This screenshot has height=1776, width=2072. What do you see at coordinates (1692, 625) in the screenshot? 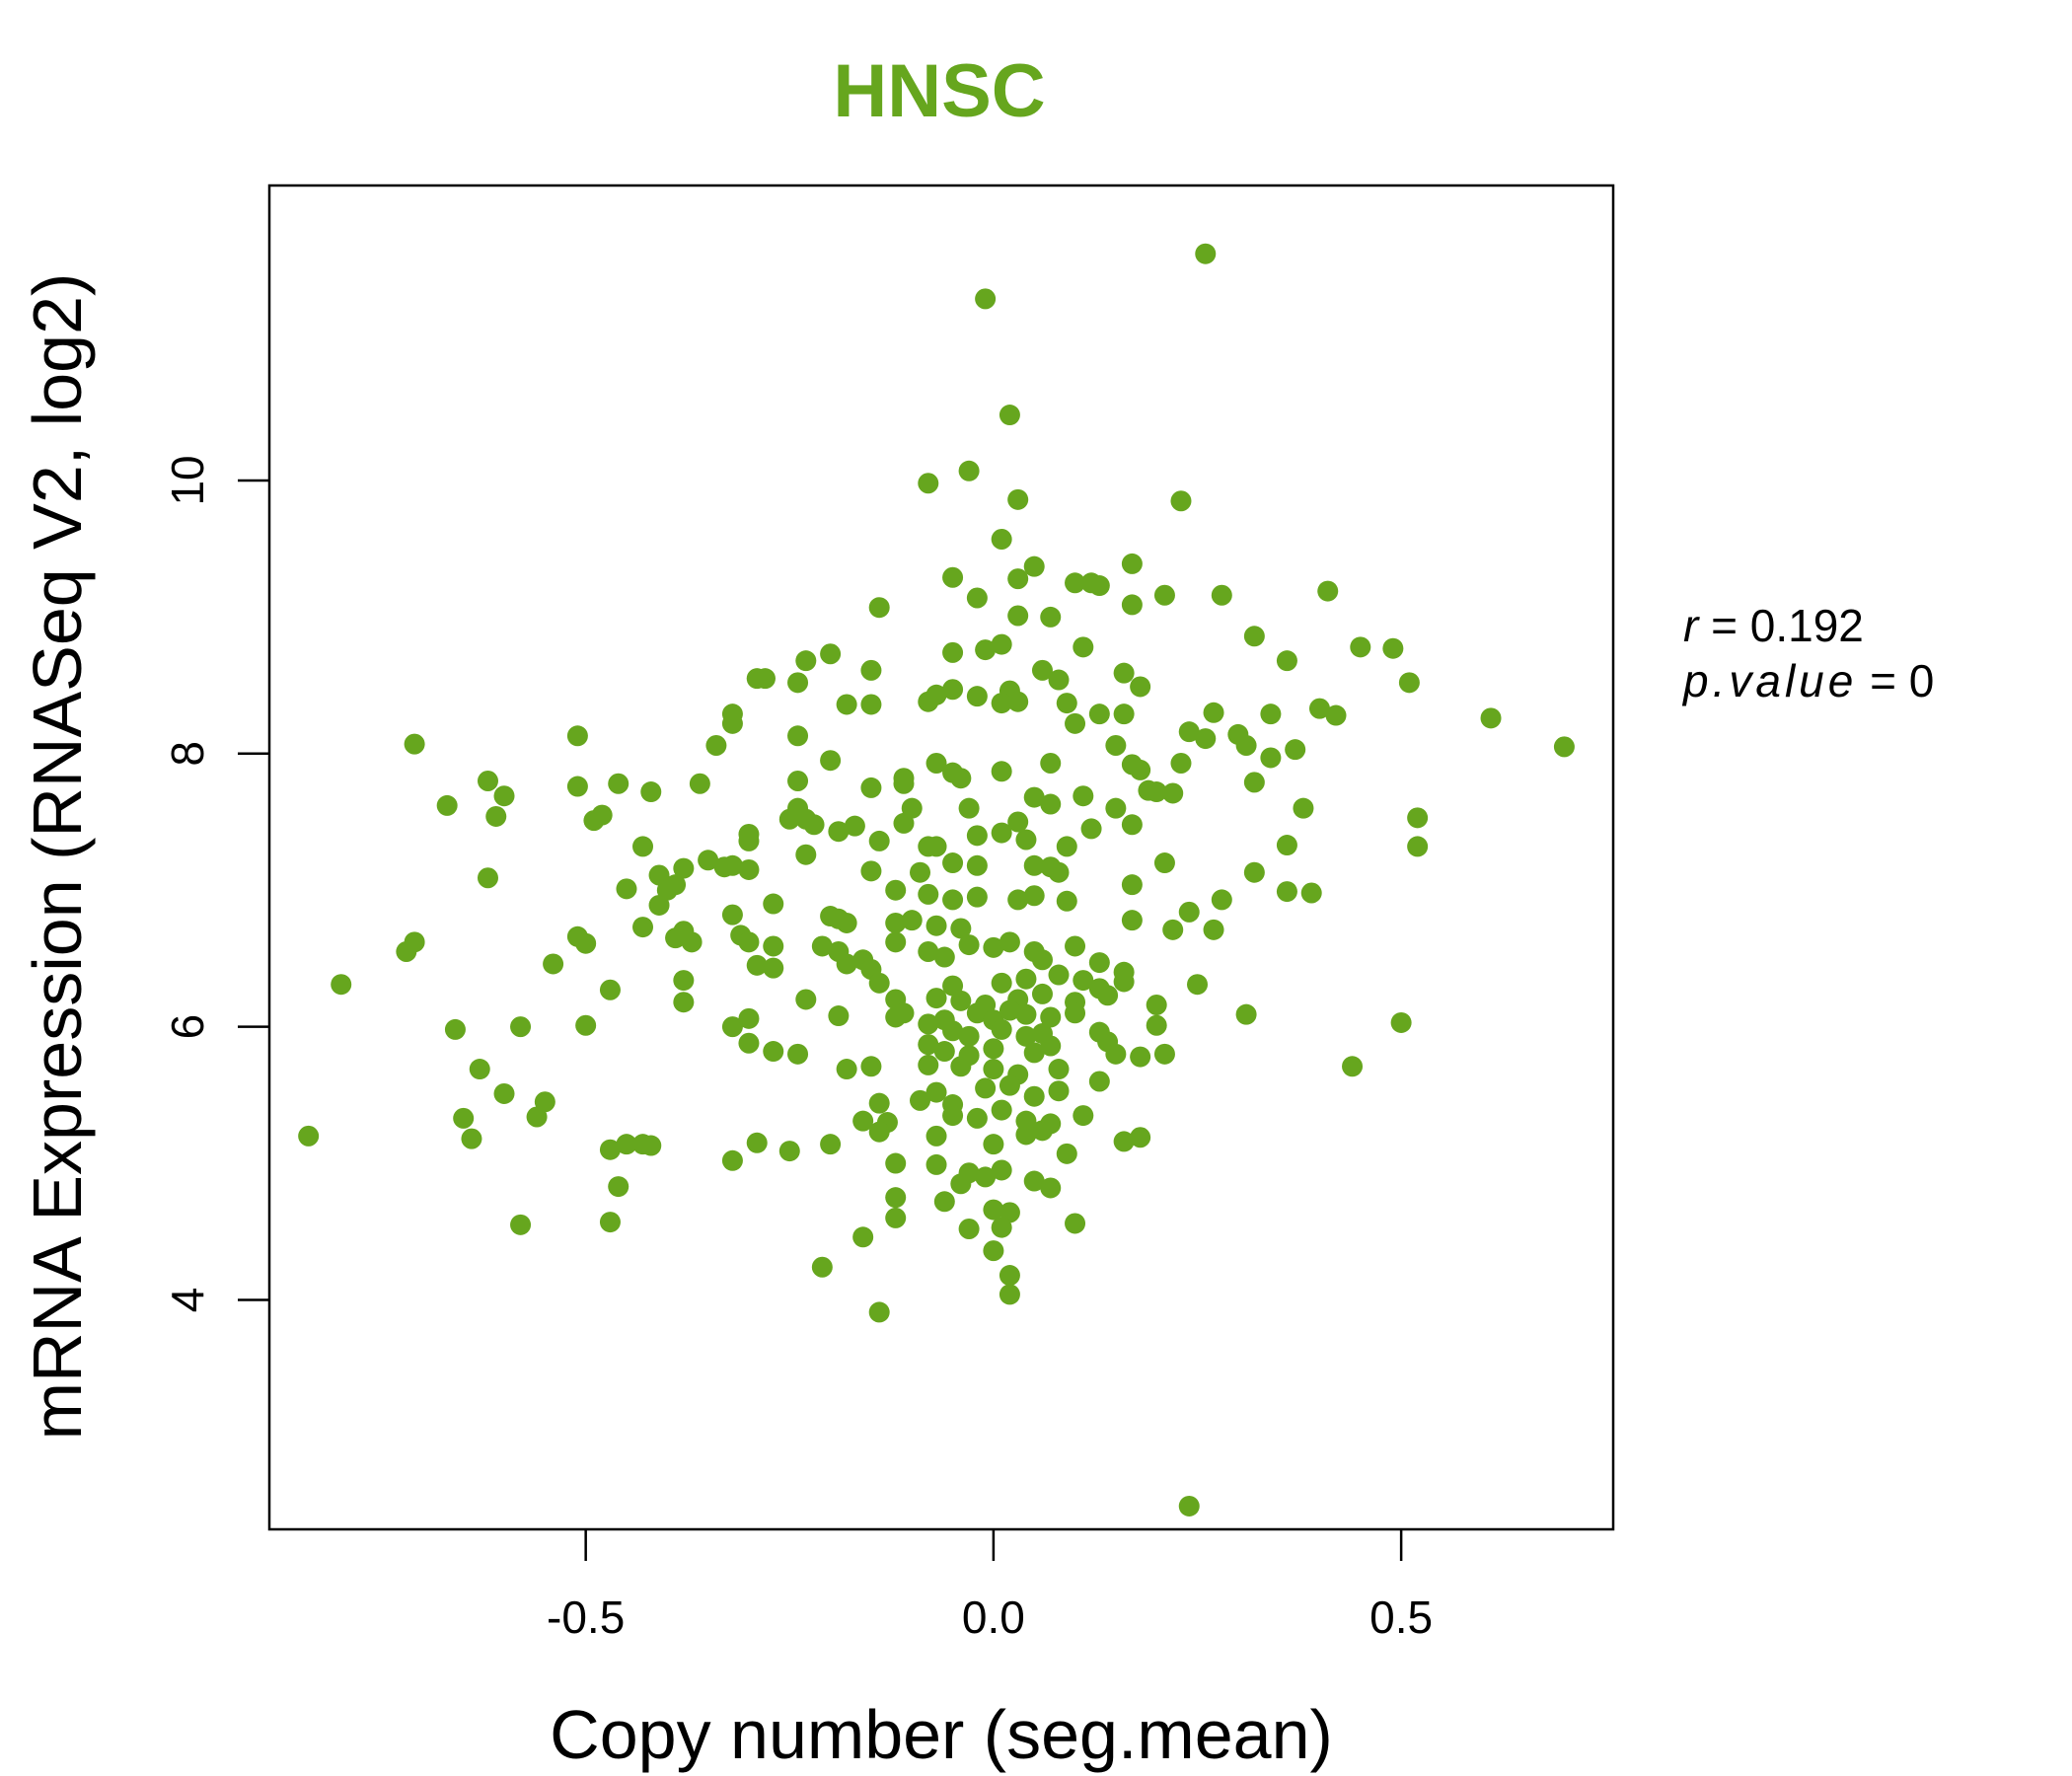
I see `r-label: r` at bounding box center [1692, 625].